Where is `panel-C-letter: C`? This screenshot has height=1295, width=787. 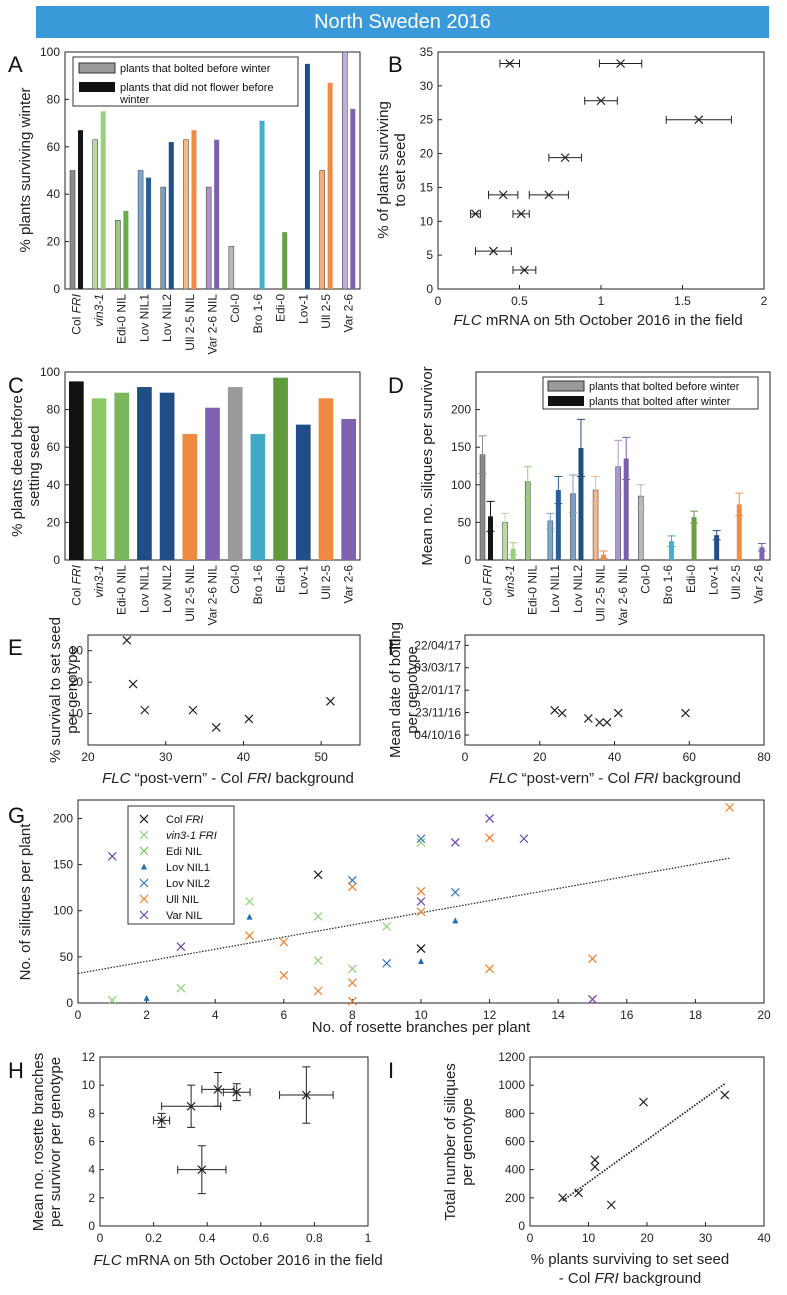
panel-C-letter: C is located at coordinates (16, 385).